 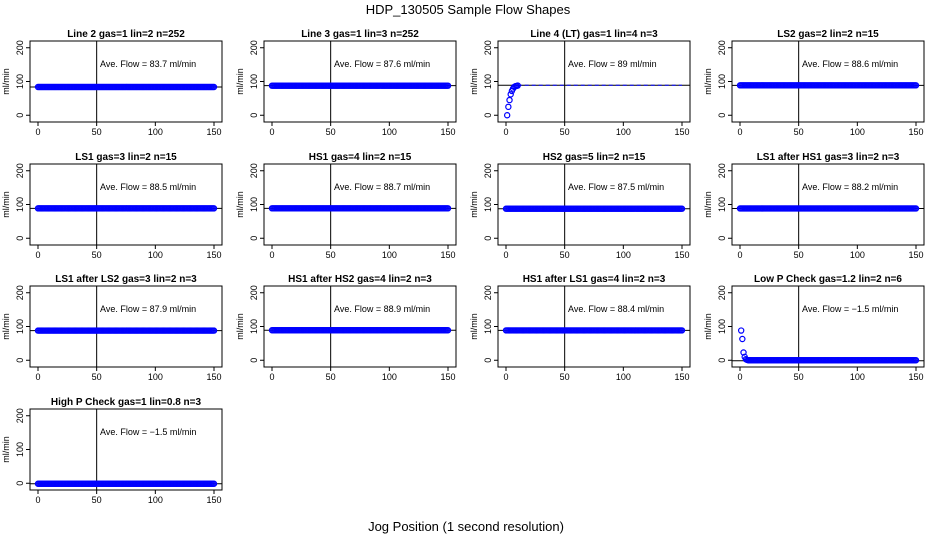 What do you see at coordinates (382, 187) in the screenshot?
I see `average-flow-annotation: Ave. Flow = 88.7 ml/min` at bounding box center [382, 187].